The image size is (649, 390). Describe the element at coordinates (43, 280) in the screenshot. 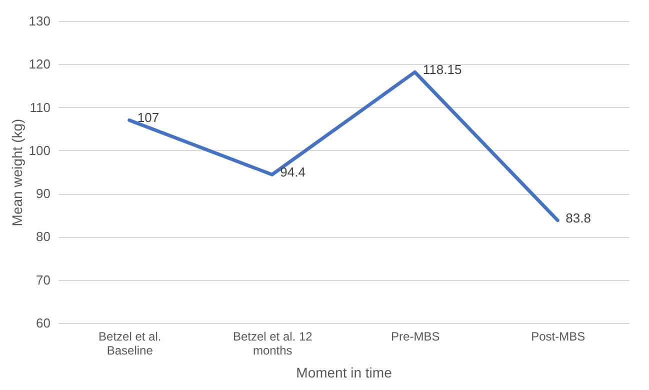

I see `y-tick-label: 70` at that location.